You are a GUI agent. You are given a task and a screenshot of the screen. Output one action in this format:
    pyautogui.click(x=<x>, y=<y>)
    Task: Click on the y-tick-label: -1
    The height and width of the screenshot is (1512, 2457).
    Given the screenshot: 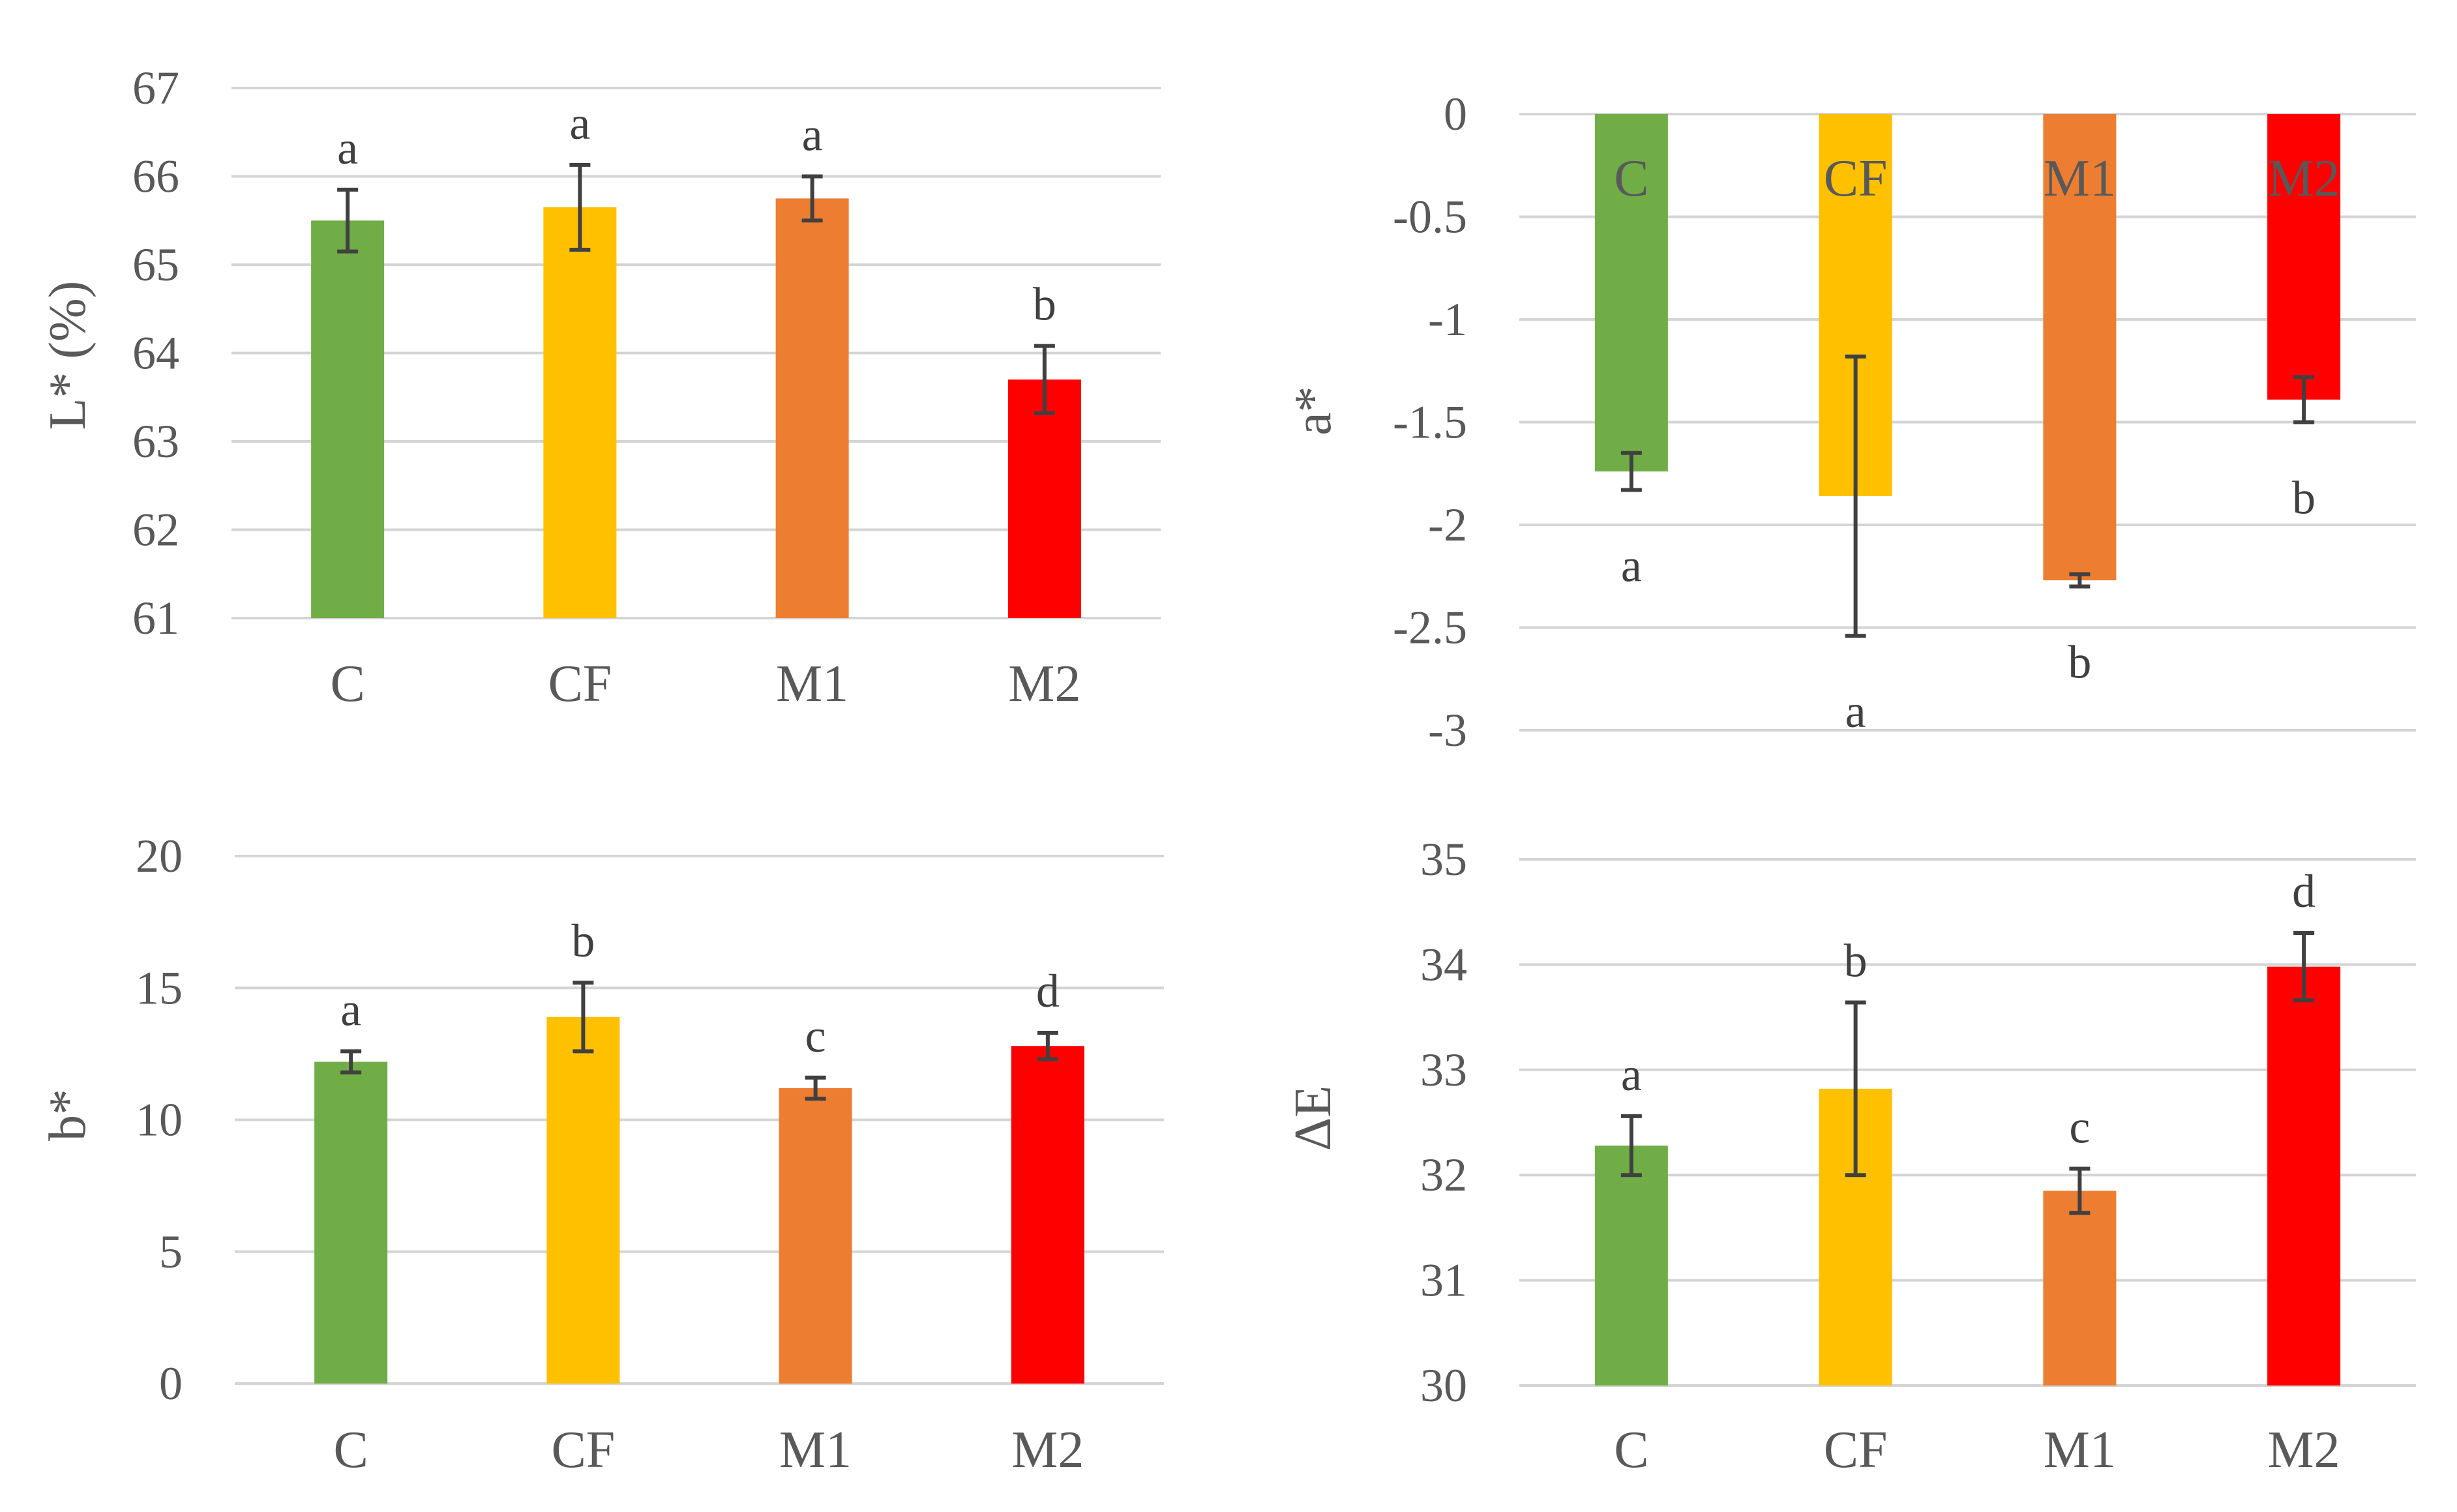 What is the action you would take?
    pyautogui.click(x=1448, y=319)
    